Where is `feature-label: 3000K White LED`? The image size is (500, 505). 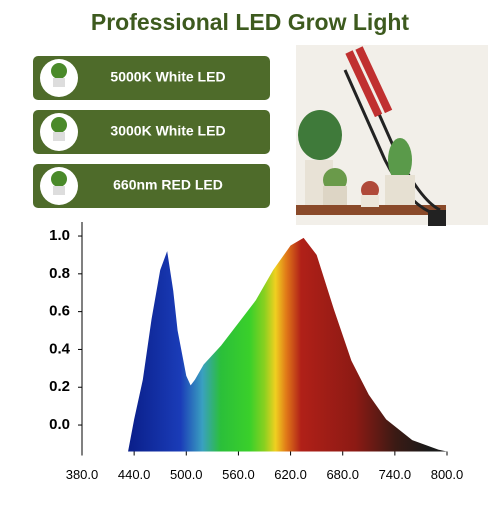 feature-label: 3000K White LED is located at coordinates (167, 131).